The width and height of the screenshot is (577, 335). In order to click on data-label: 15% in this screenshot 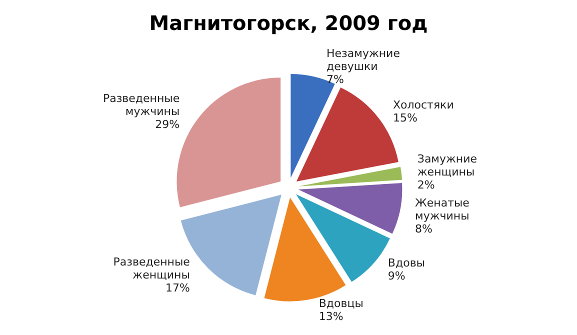, I will do `click(405, 118)`.